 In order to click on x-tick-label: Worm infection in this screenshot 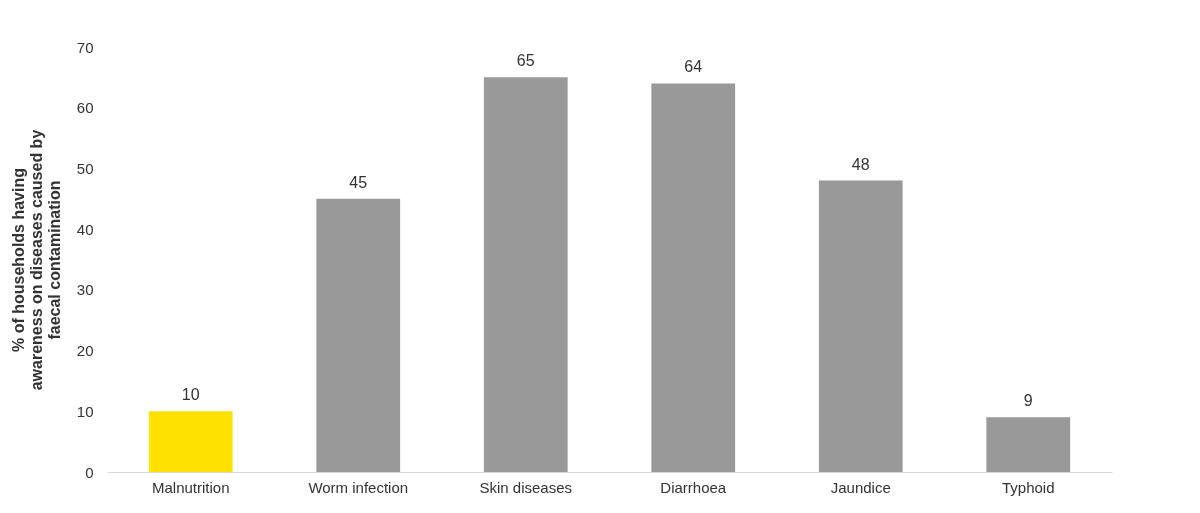, I will do `click(358, 487)`.